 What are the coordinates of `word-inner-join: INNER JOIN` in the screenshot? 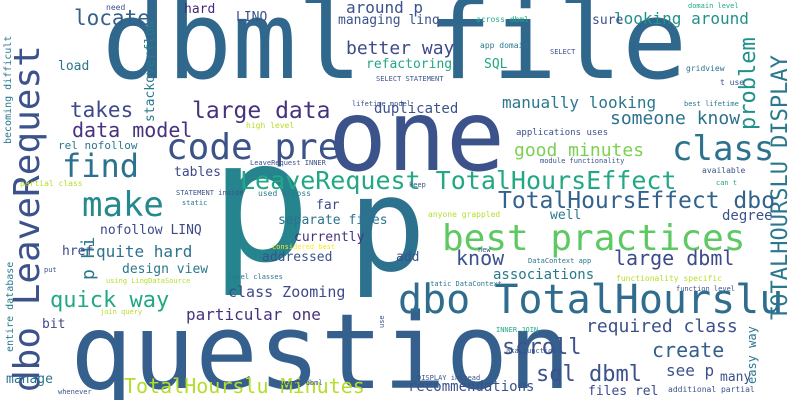 It's located at (517, 330).